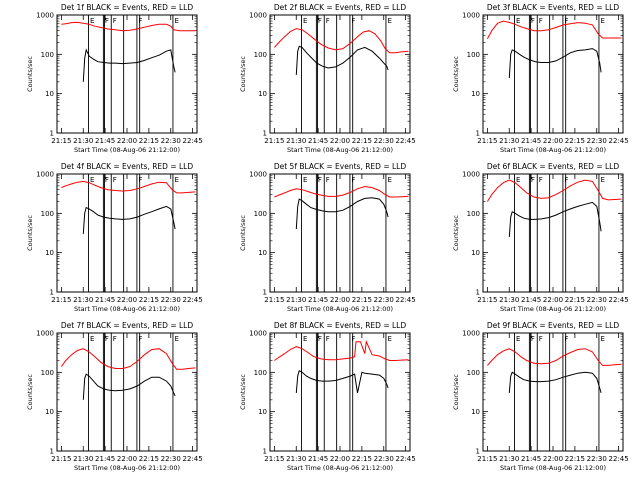 This screenshot has height=480, width=640. What do you see at coordinates (127, 7) in the screenshot?
I see `chart-title: Det 1f BLACK = Events, RED = LLD` at bounding box center [127, 7].